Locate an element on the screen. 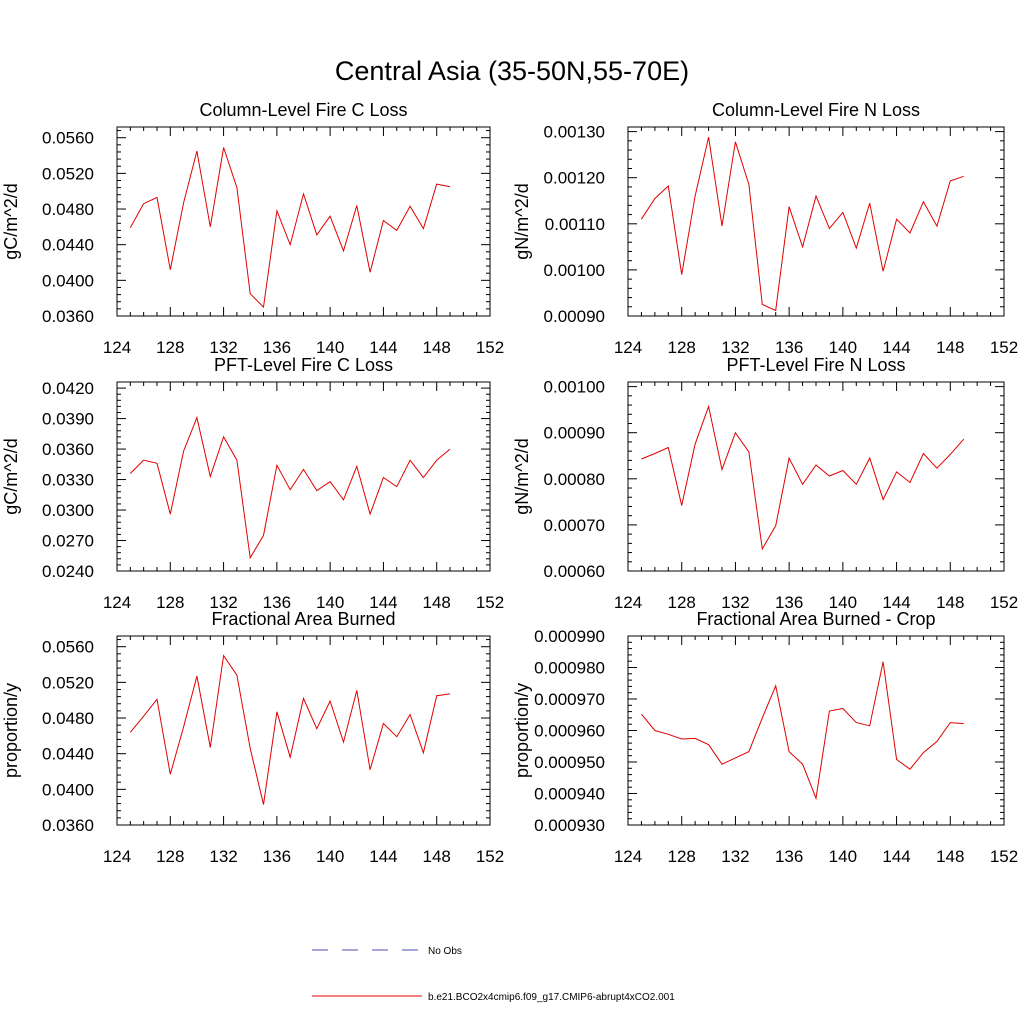 This screenshot has width=1024, height=1024. y-tick-label: 0.000950 is located at coordinates (569, 762).